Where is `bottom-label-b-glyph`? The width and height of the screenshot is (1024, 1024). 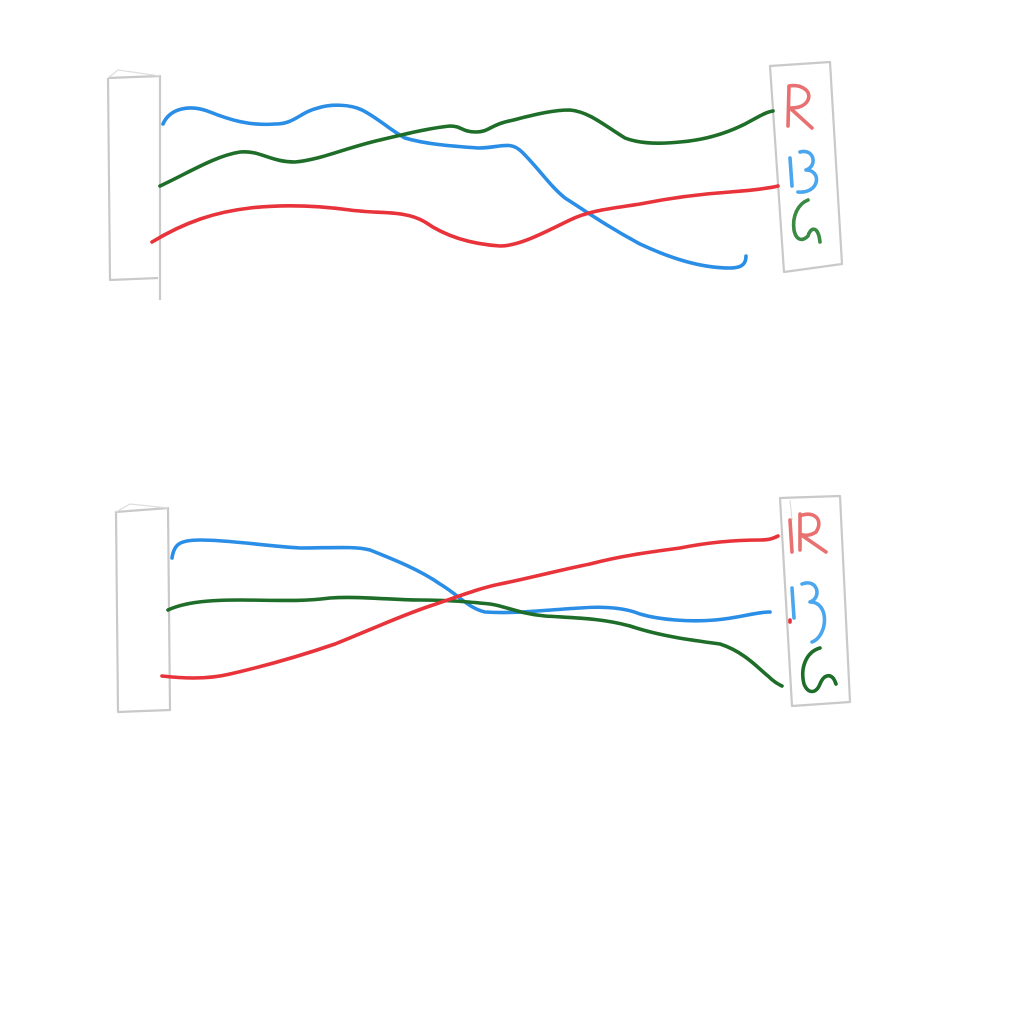 bottom-label-b-glyph is located at coordinates (808, 612).